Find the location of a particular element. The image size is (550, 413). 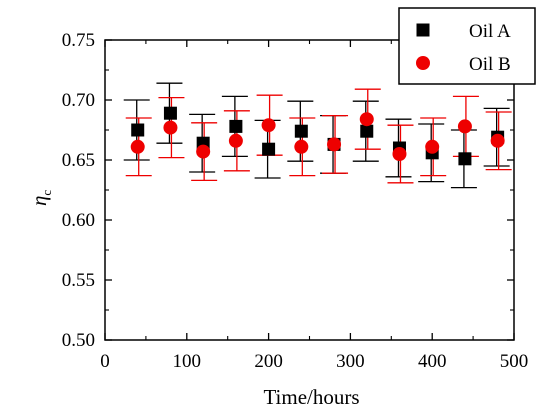

x-axis-title: Time/hours is located at coordinates (311, 397).